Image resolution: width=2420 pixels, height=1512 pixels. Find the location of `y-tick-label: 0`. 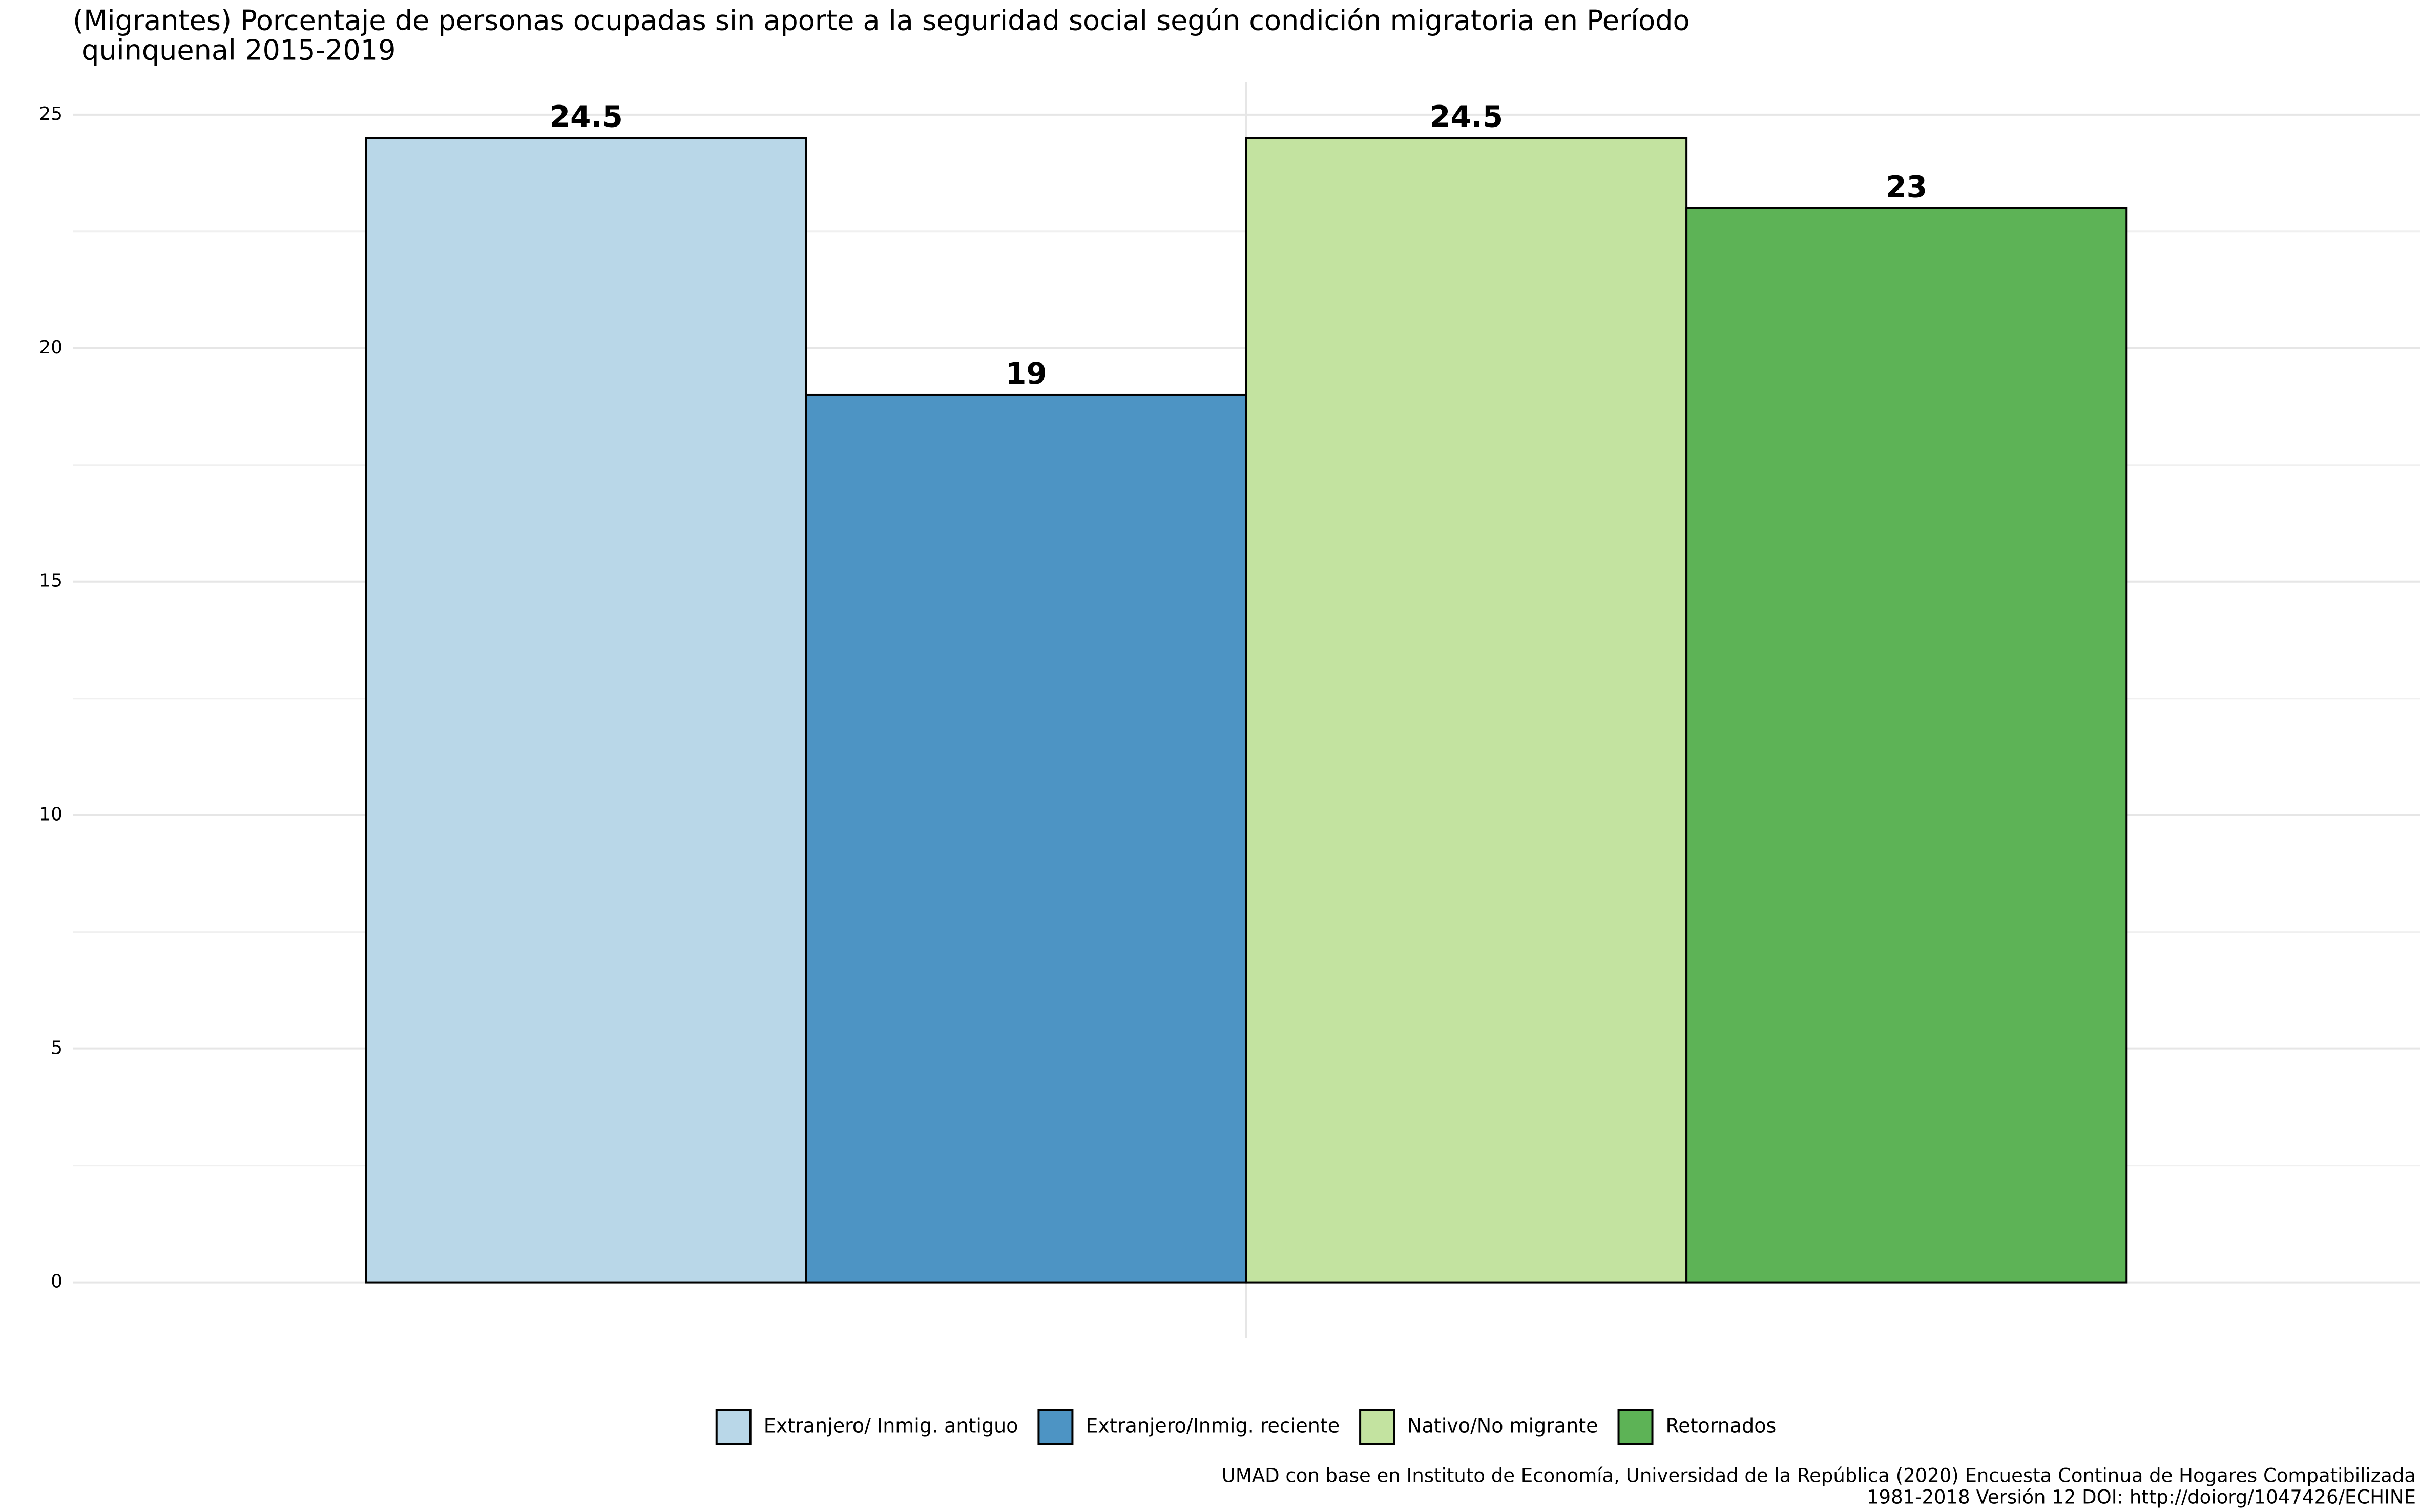

y-tick-label: 0 is located at coordinates (56, 1281).